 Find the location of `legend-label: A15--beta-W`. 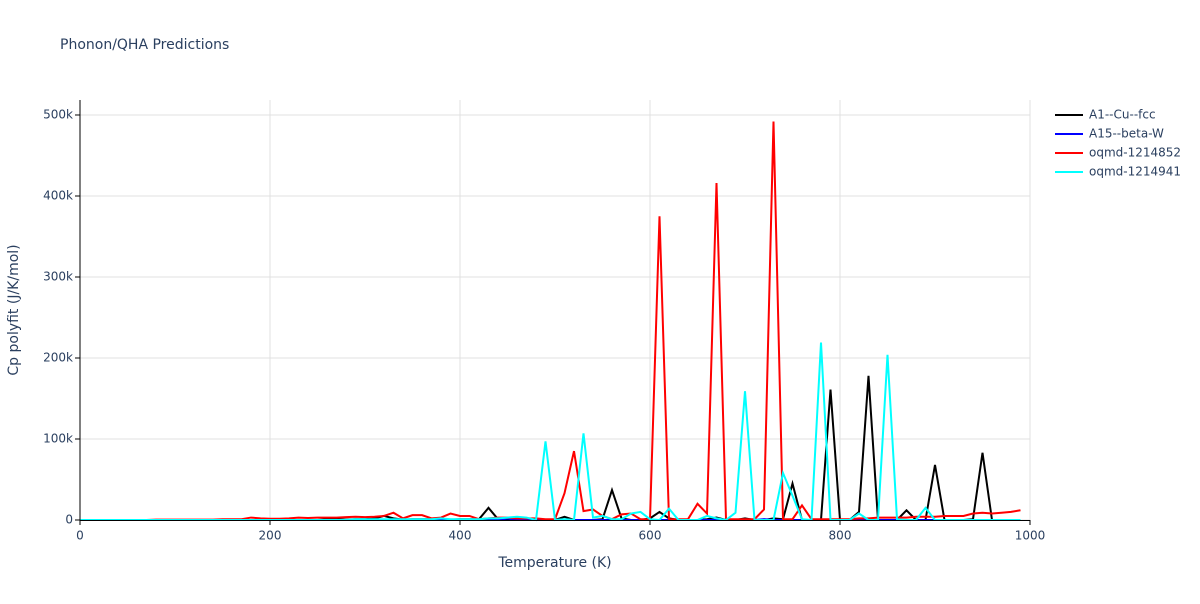

legend-label: A15--beta-W is located at coordinates (1126, 134).